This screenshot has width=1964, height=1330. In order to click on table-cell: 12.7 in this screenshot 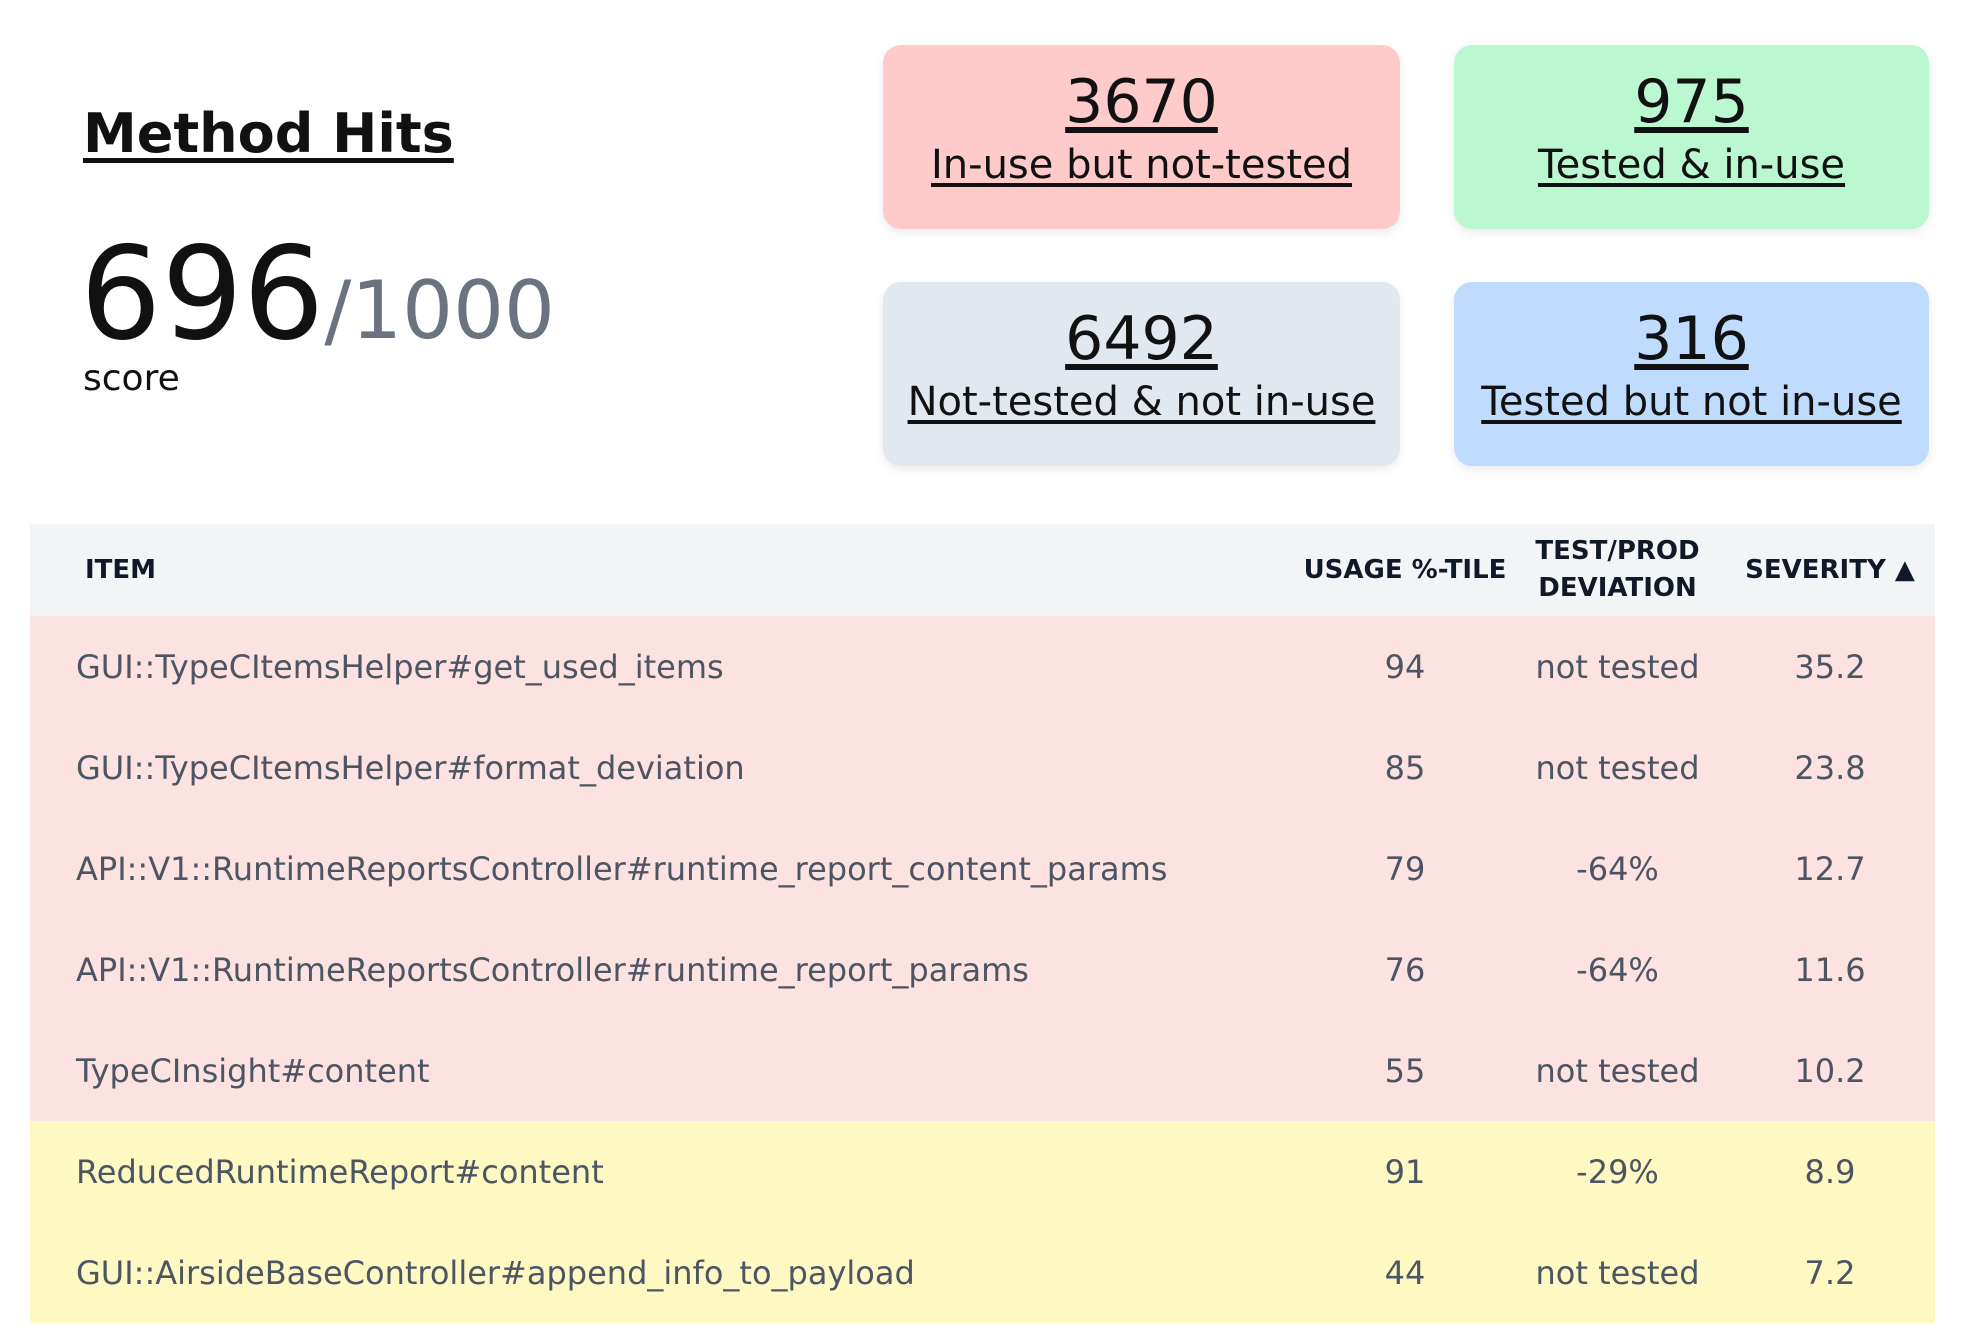, I will do `click(1830, 868)`.